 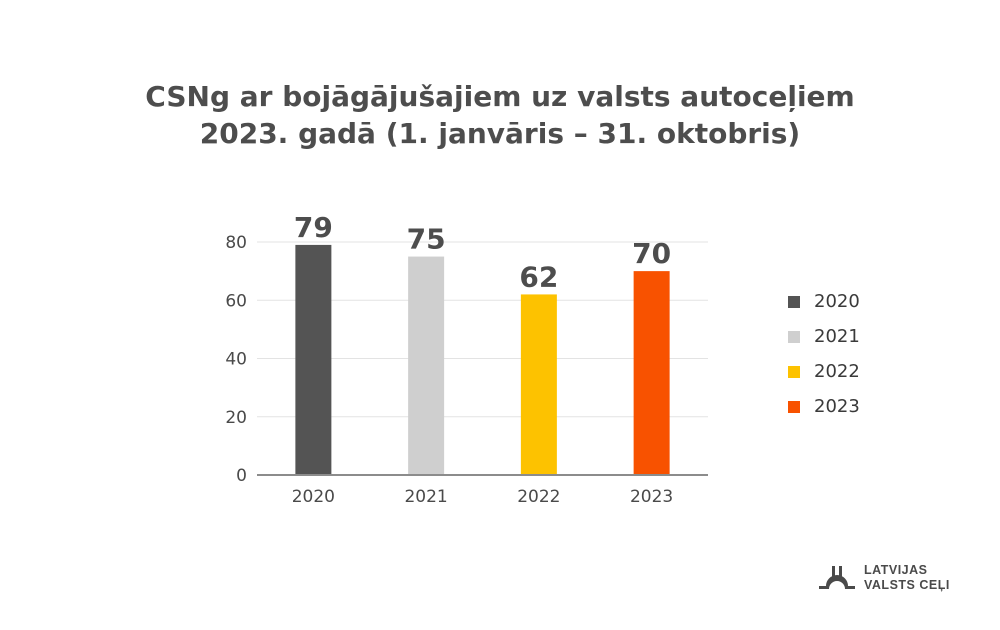 What do you see at coordinates (426, 239) in the screenshot?
I see `data-label: 75` at bounding box center [426, 239].